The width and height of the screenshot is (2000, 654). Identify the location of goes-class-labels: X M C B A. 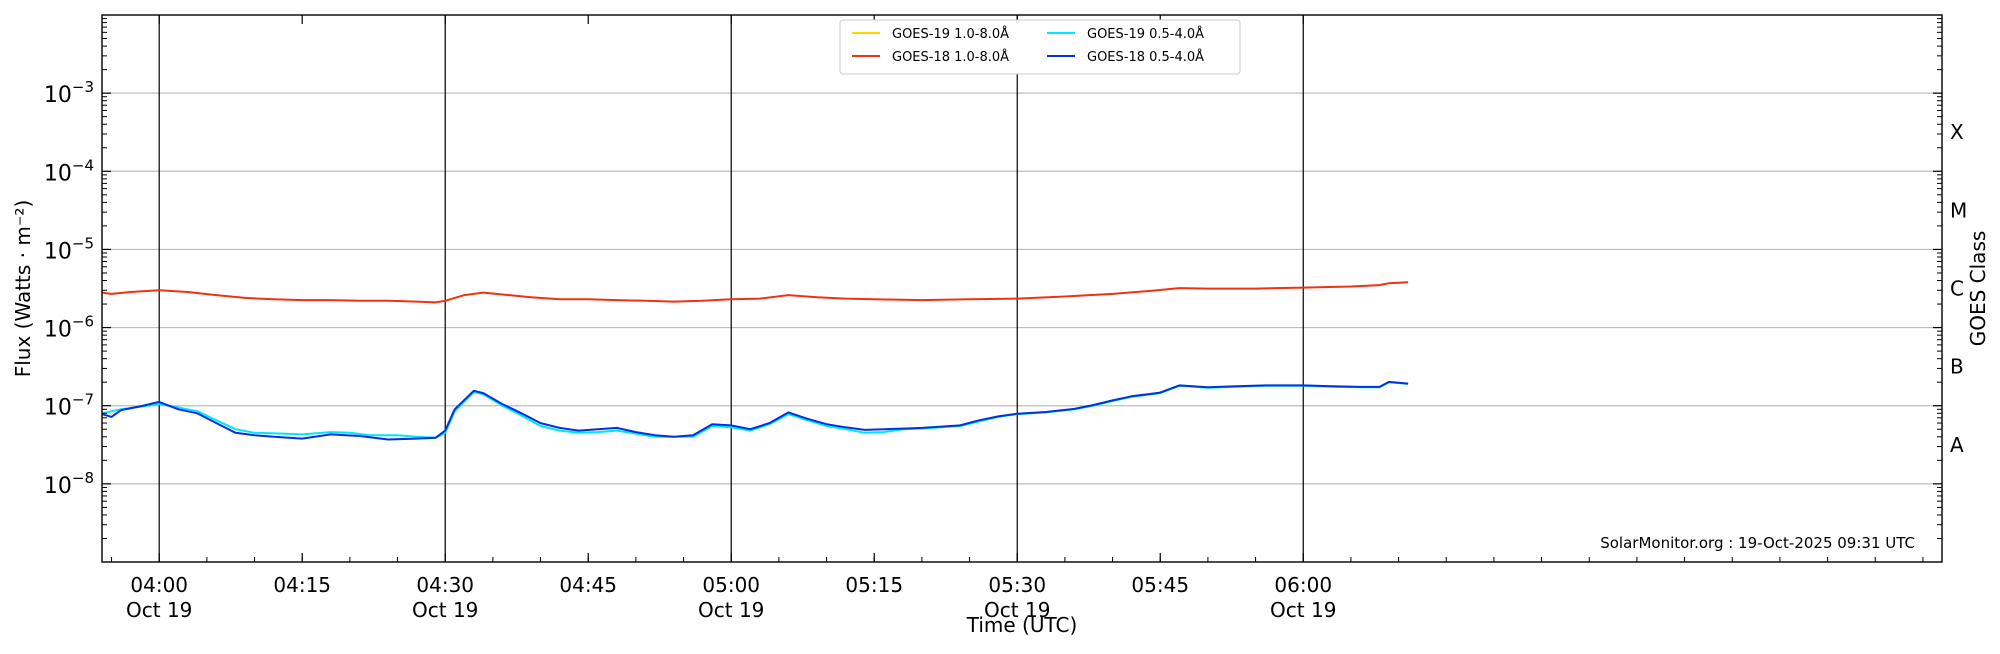
(1958, 288).